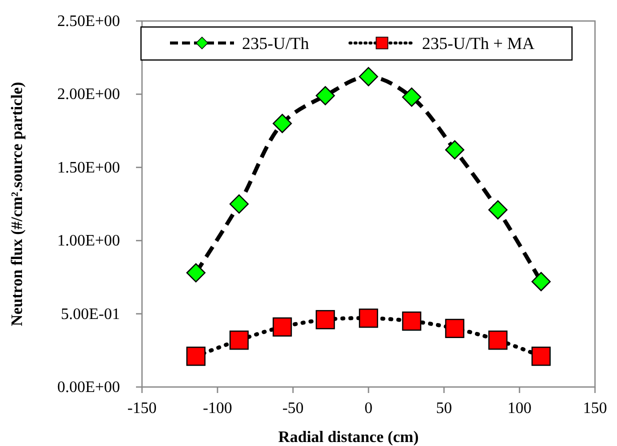  I want to click on y-tick-label: 1.00E+00, so click(88, 241).